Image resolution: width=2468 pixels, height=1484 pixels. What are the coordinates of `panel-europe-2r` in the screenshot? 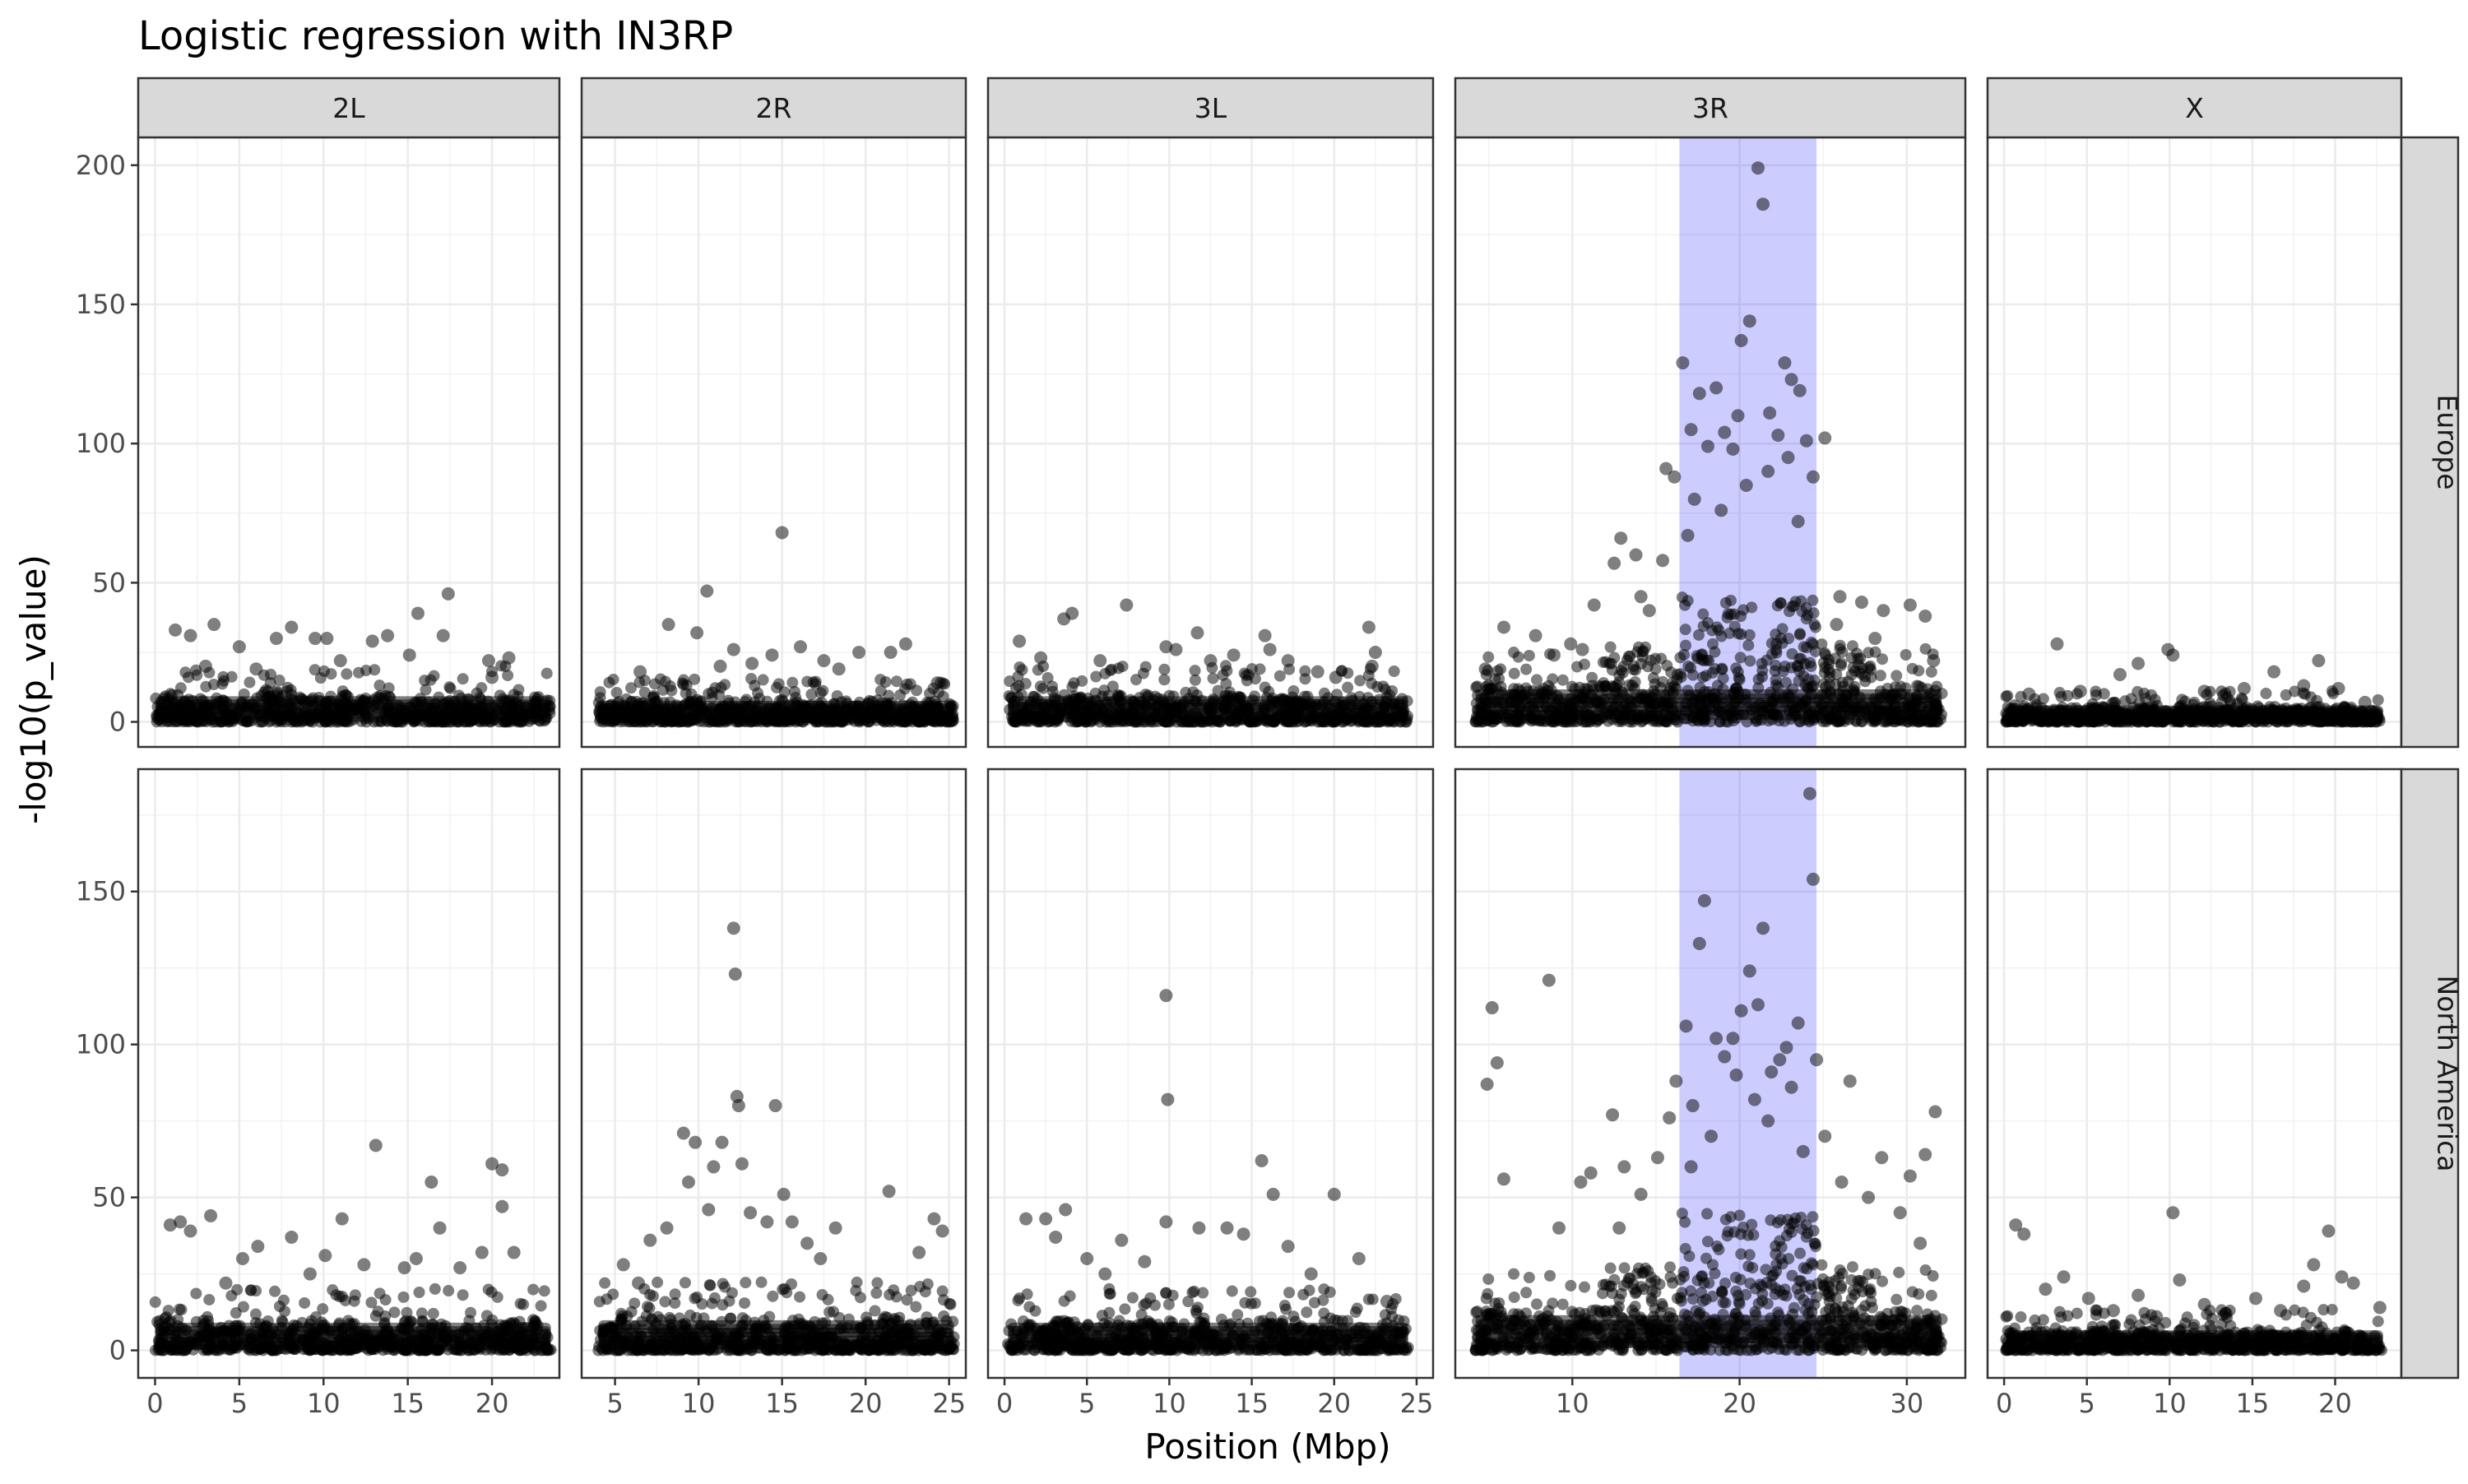 It's located at (774, 442).